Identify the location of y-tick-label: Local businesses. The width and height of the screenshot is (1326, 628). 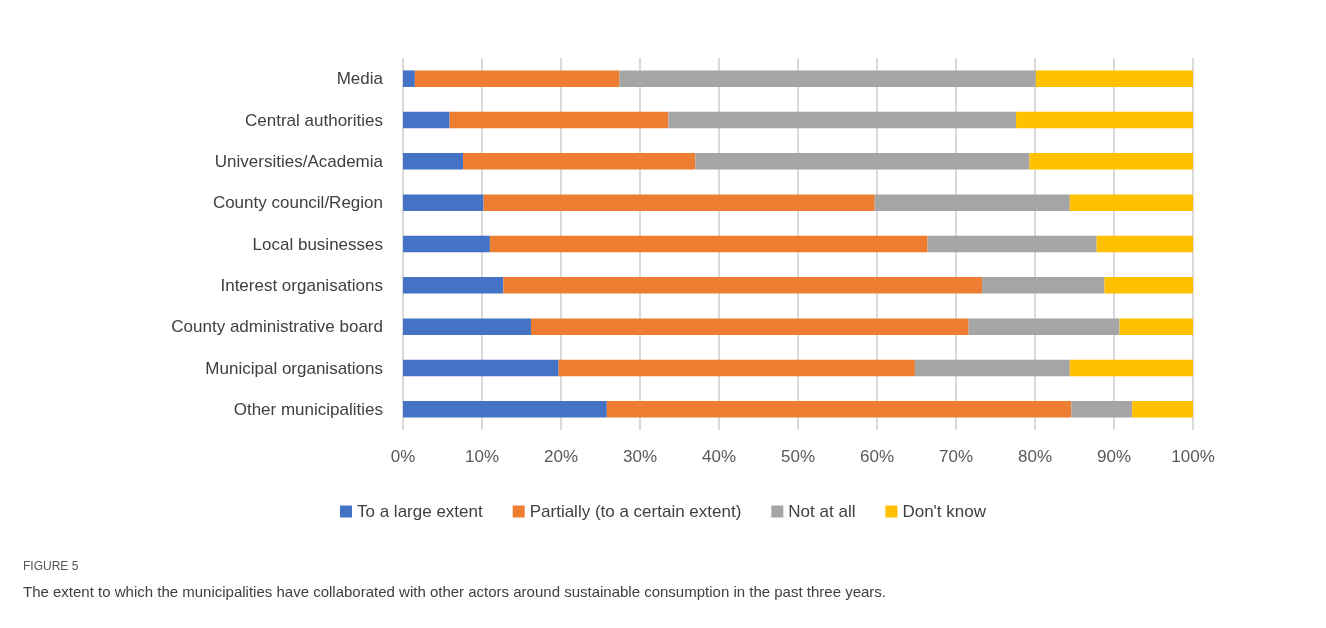
(317, 244).